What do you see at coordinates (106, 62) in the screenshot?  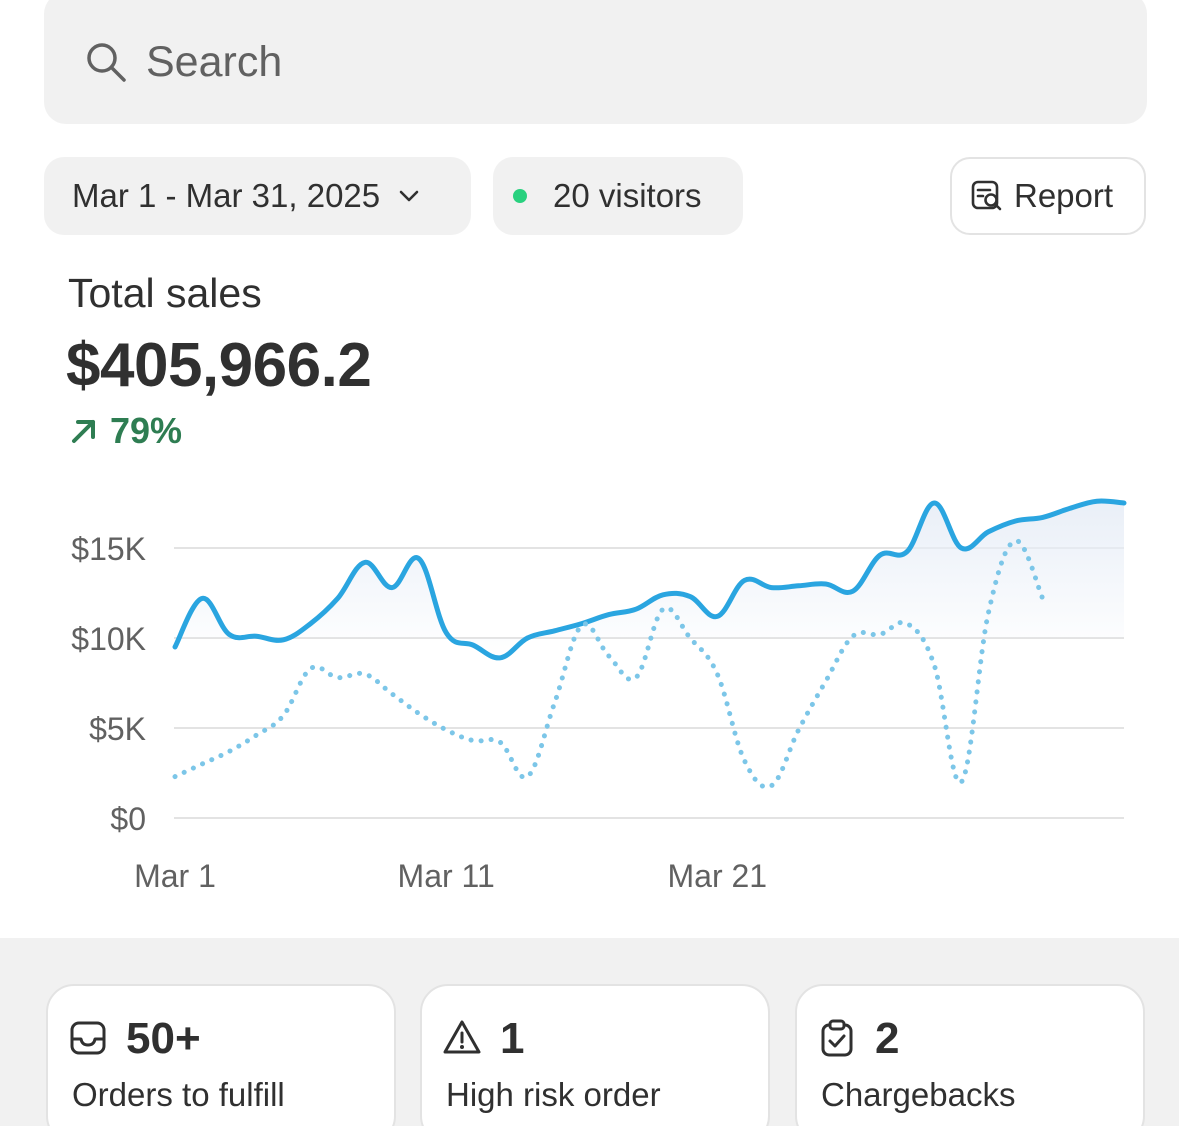 I see `search-icon` at bounding box center [106, 62].